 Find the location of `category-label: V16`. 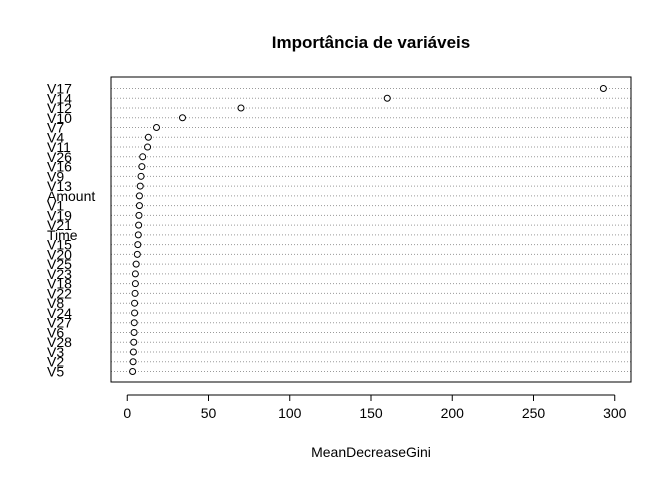

category-label: V16 is located at coordinates (59, 167).